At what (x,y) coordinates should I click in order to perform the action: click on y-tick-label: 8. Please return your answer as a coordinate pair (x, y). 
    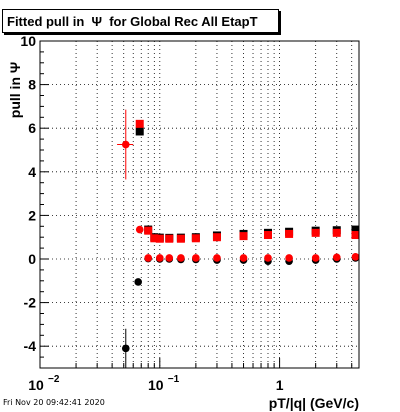
    Looking at the image, I should click on (32, 85).